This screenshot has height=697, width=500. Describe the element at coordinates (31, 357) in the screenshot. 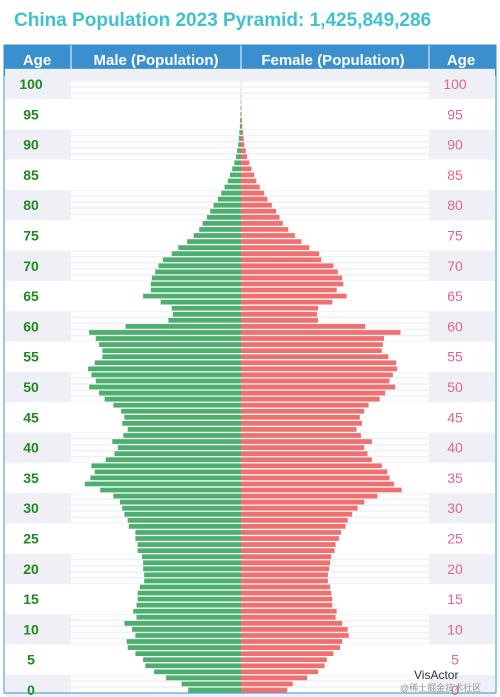

I see `age-label-left: 55` at that location.